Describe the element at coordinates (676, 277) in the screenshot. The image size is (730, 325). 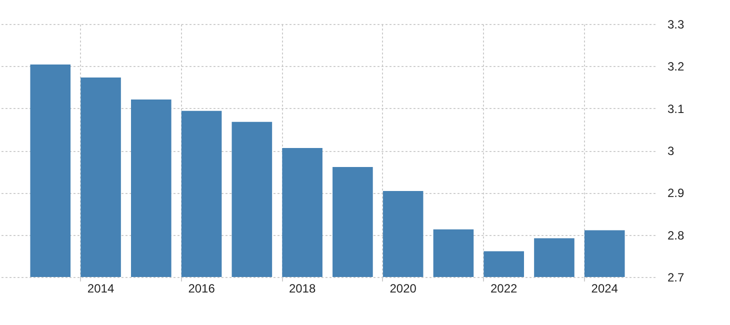
I see `y-tick-label: 2.7` at that location.